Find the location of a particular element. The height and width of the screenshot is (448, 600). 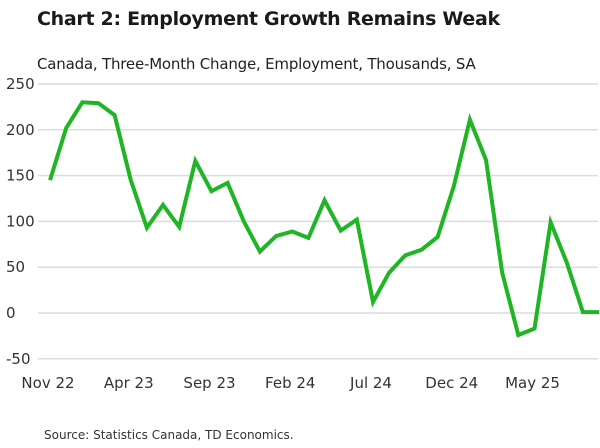

x-tick-label: Sep 23 is located at coordinates (209, 383).